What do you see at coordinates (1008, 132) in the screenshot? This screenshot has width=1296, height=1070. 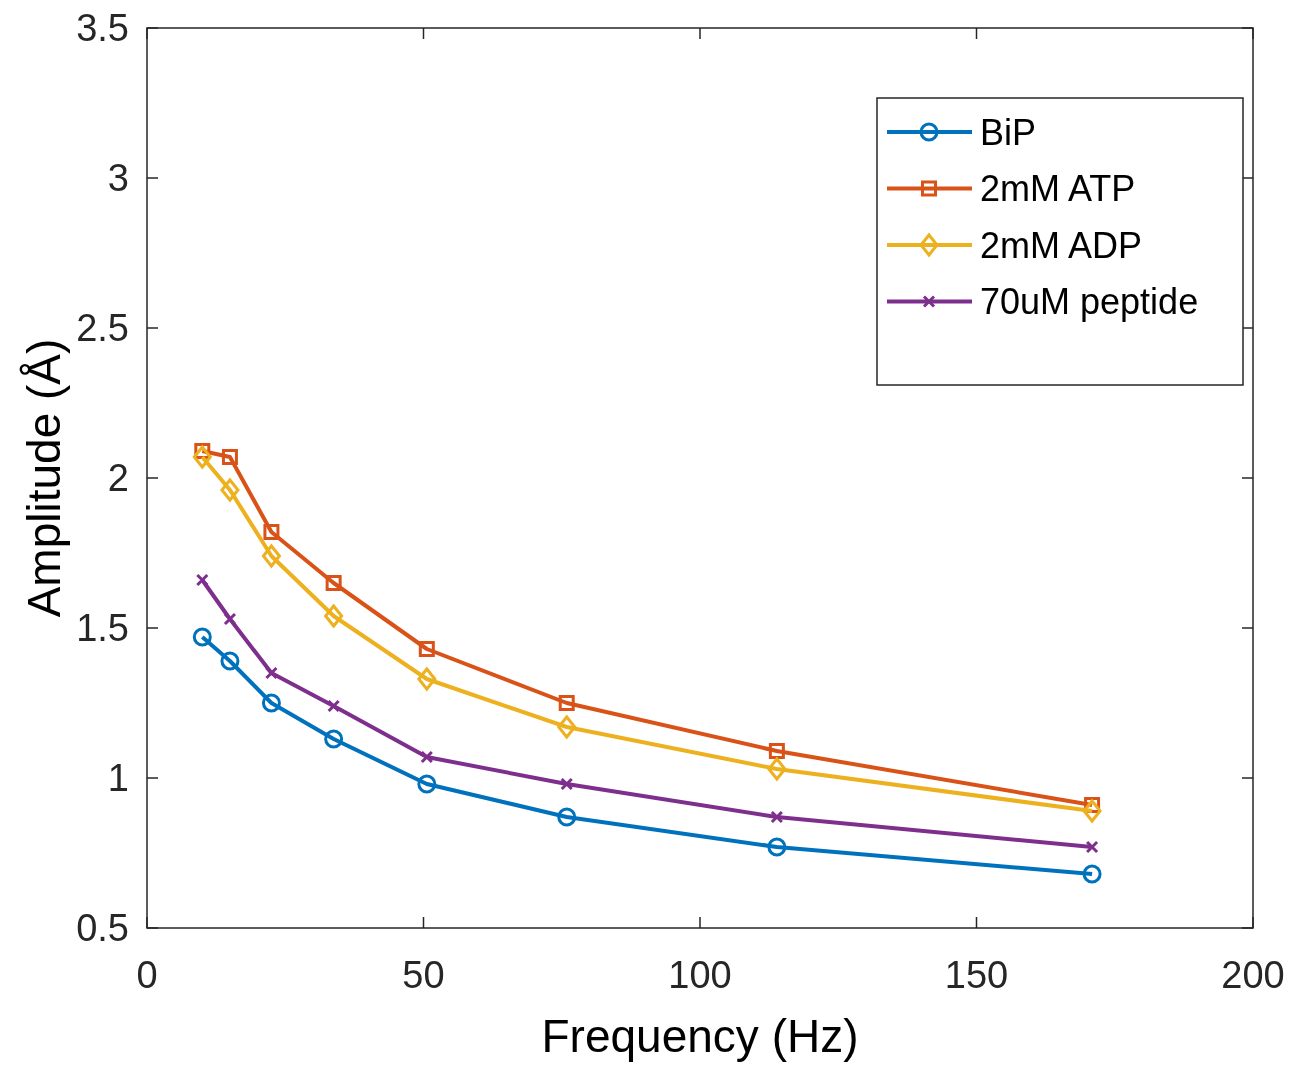 I see `legend-label: BiP` at bounding box center [1008, 132].